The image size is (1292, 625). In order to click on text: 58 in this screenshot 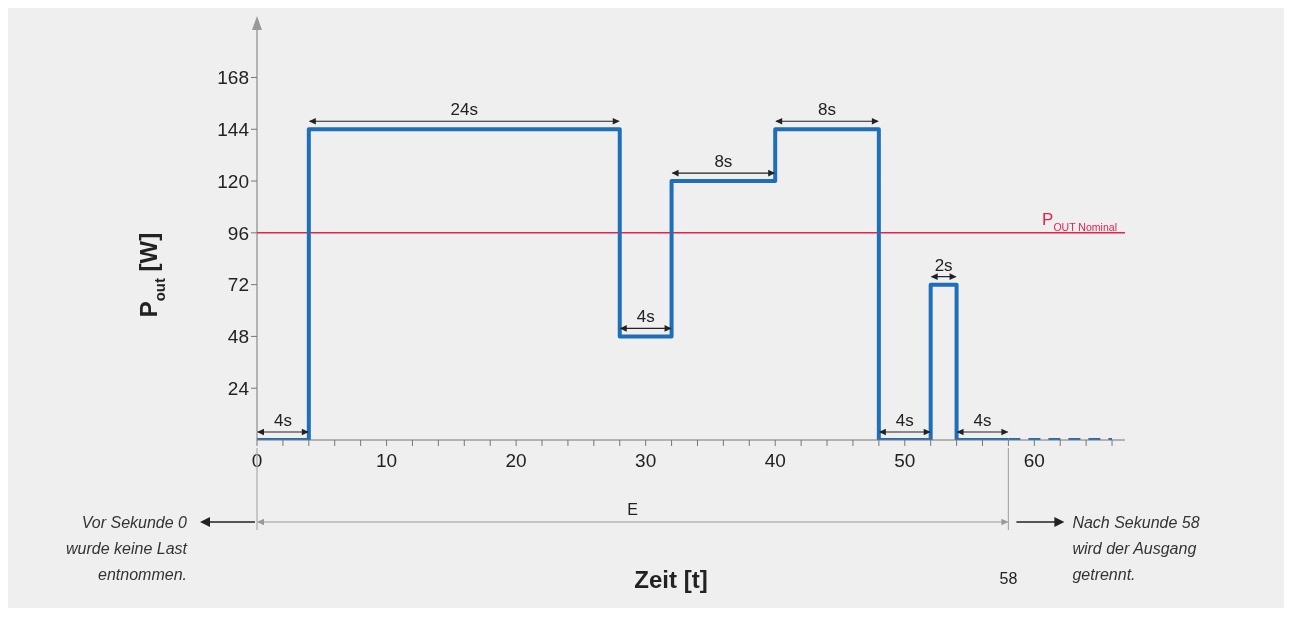, I will do `click(1008, 578)`.